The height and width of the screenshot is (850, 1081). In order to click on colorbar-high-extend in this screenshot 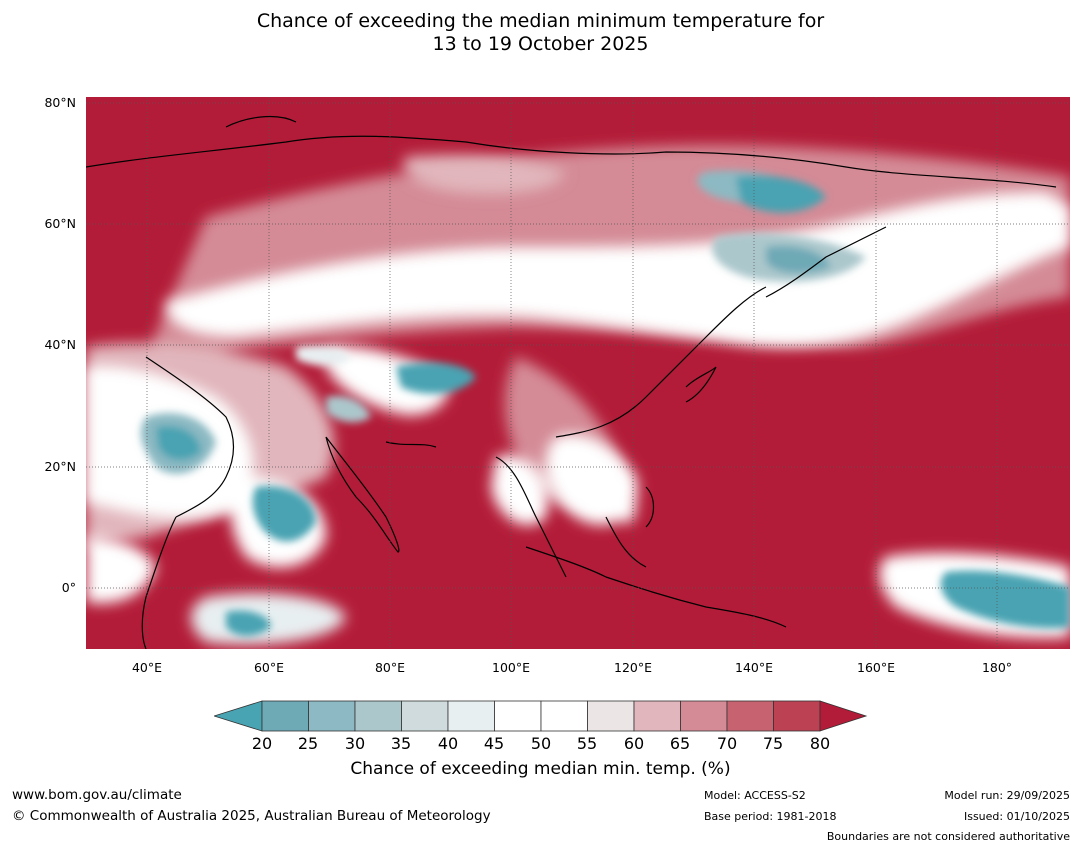, I will do `click(843, 716)`.